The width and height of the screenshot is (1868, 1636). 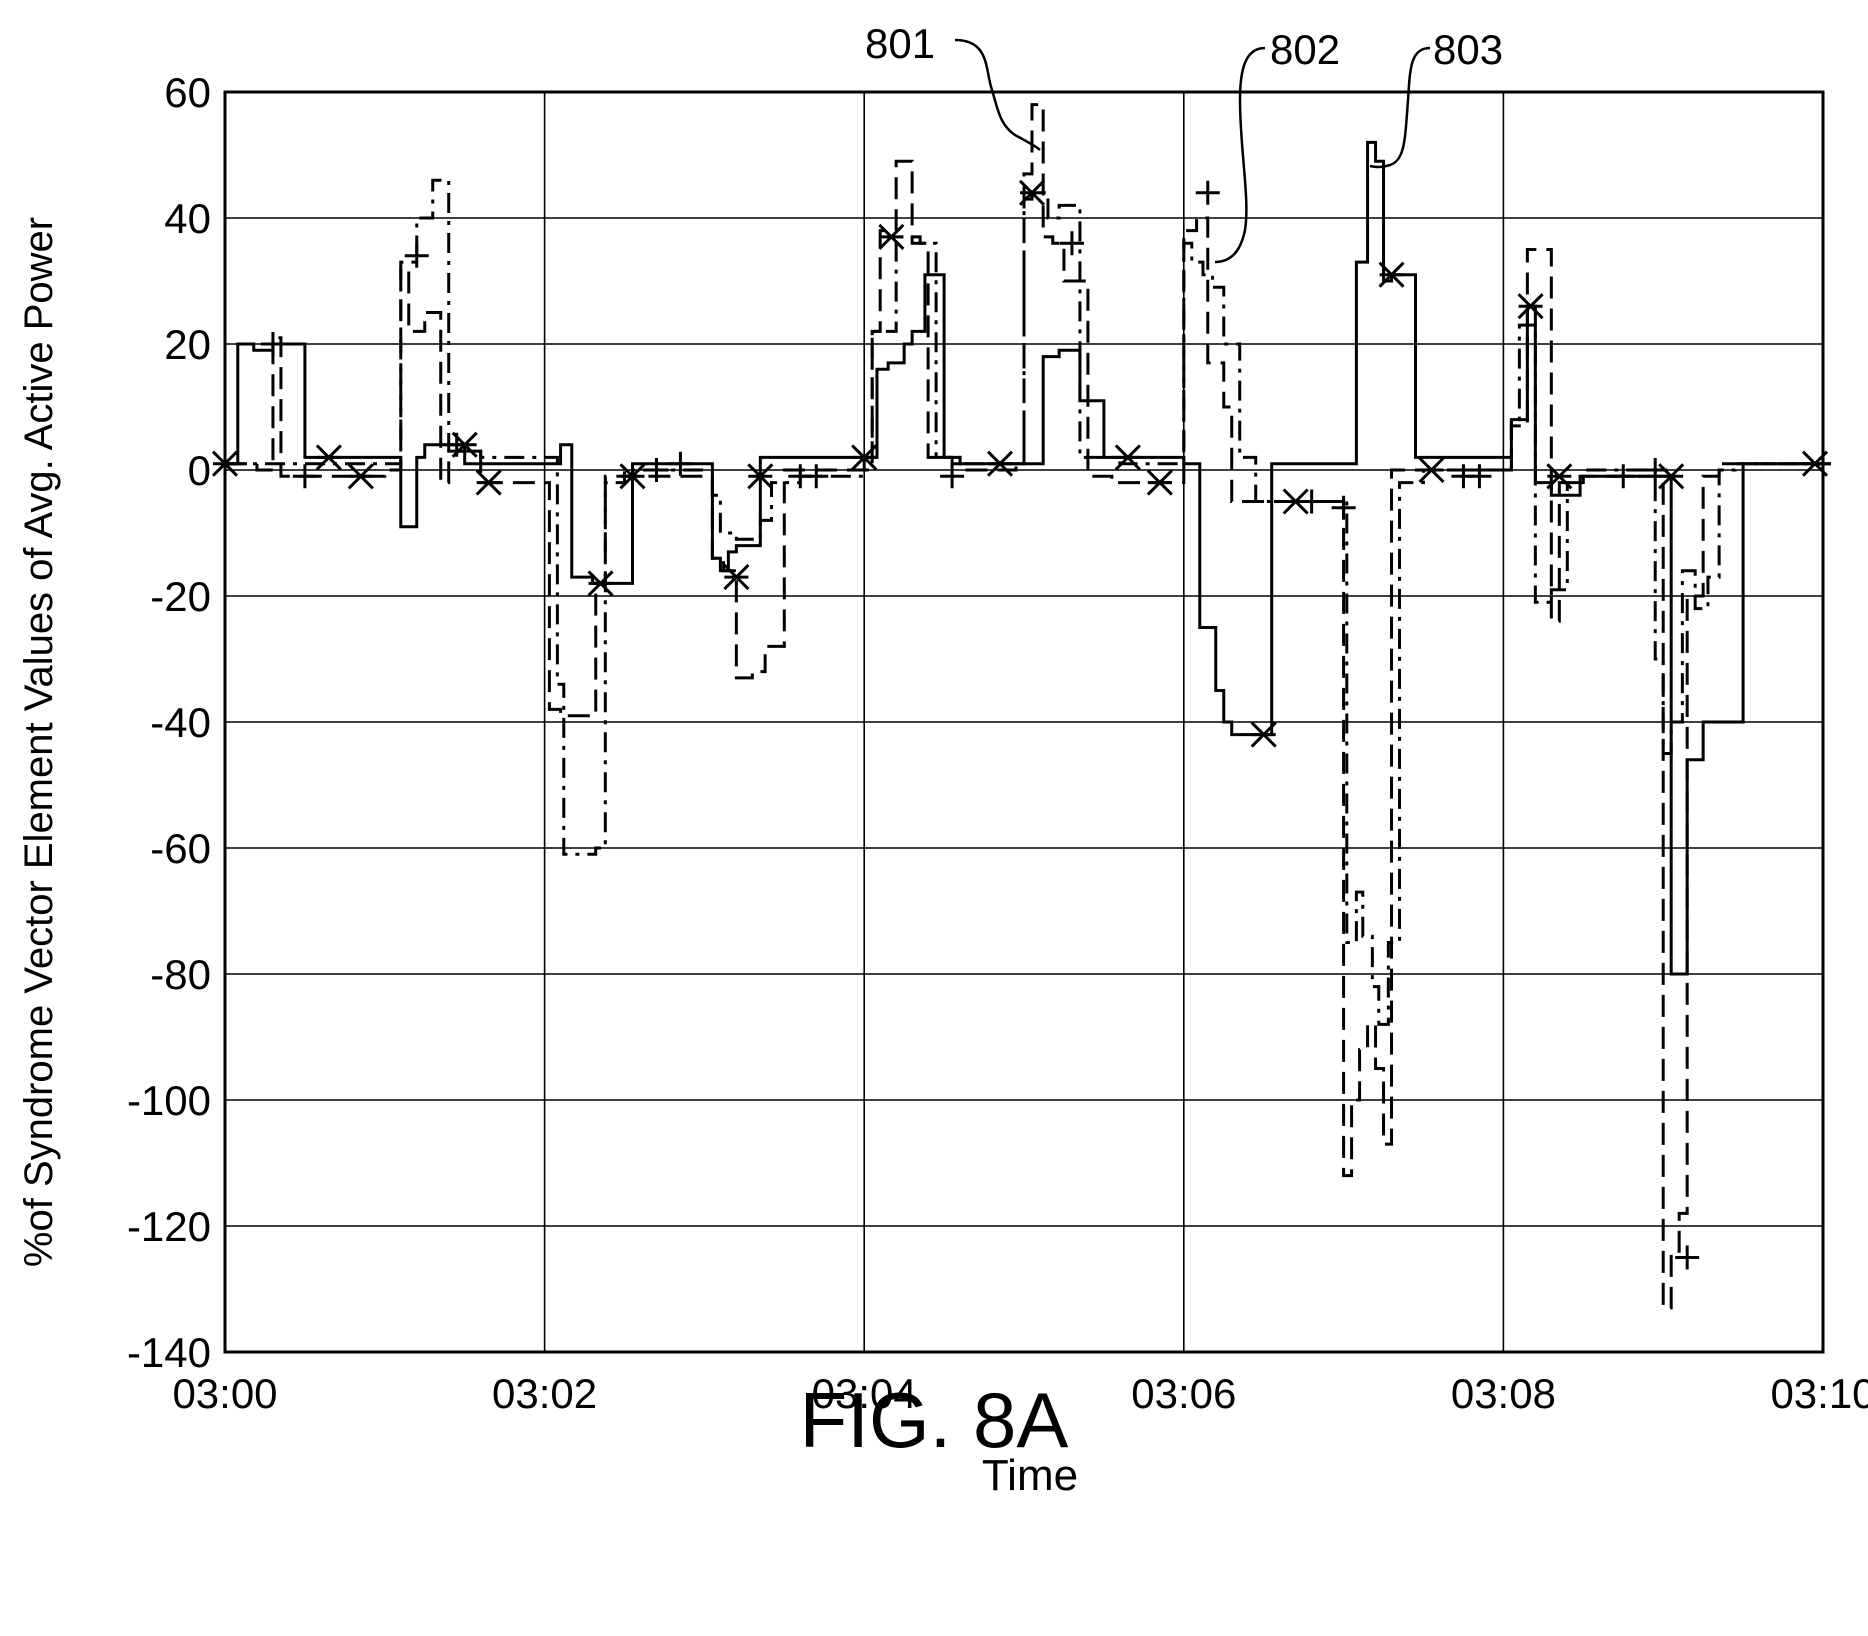 I want to click on callout-803-label: 803, so click(x=1468, y=49).